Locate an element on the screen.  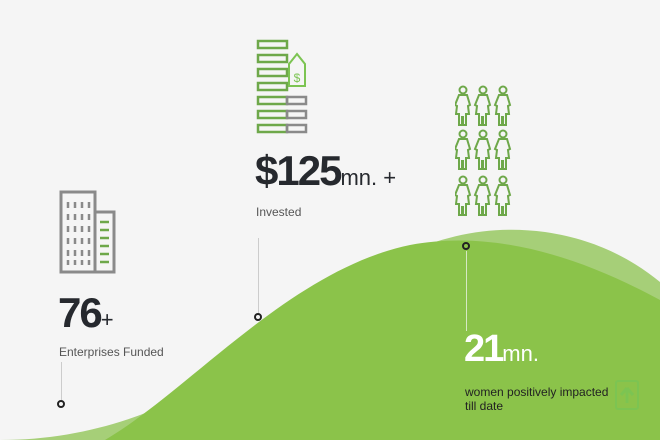
label-line: till date is located at coordinates (484, 406).